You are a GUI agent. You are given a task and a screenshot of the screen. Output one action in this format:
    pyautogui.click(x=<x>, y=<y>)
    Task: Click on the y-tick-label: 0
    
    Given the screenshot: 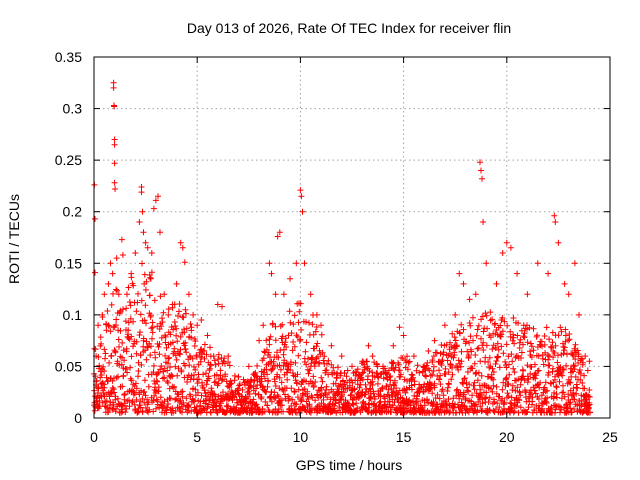 What is the action you would take?
    pyautogui.click(x=78, y=418)
    